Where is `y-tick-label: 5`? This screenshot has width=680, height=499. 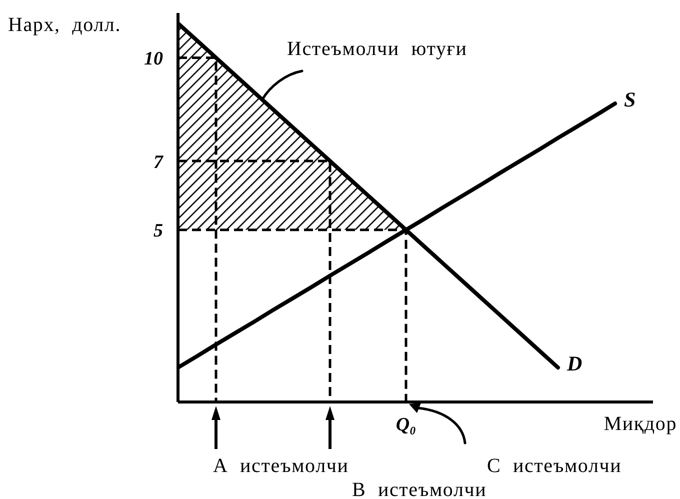
y-tick-label: 5 is located at coordinates (159, 231).